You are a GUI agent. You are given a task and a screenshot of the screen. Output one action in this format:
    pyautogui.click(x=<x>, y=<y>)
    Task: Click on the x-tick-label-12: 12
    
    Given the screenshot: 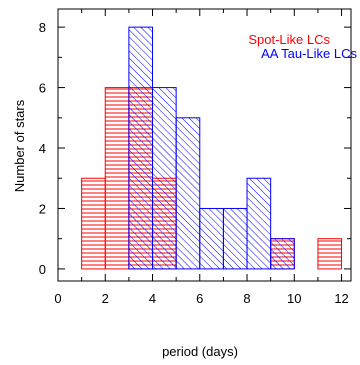 What is the action you would take?
    pyautogui.click(x=341, y=298)
    